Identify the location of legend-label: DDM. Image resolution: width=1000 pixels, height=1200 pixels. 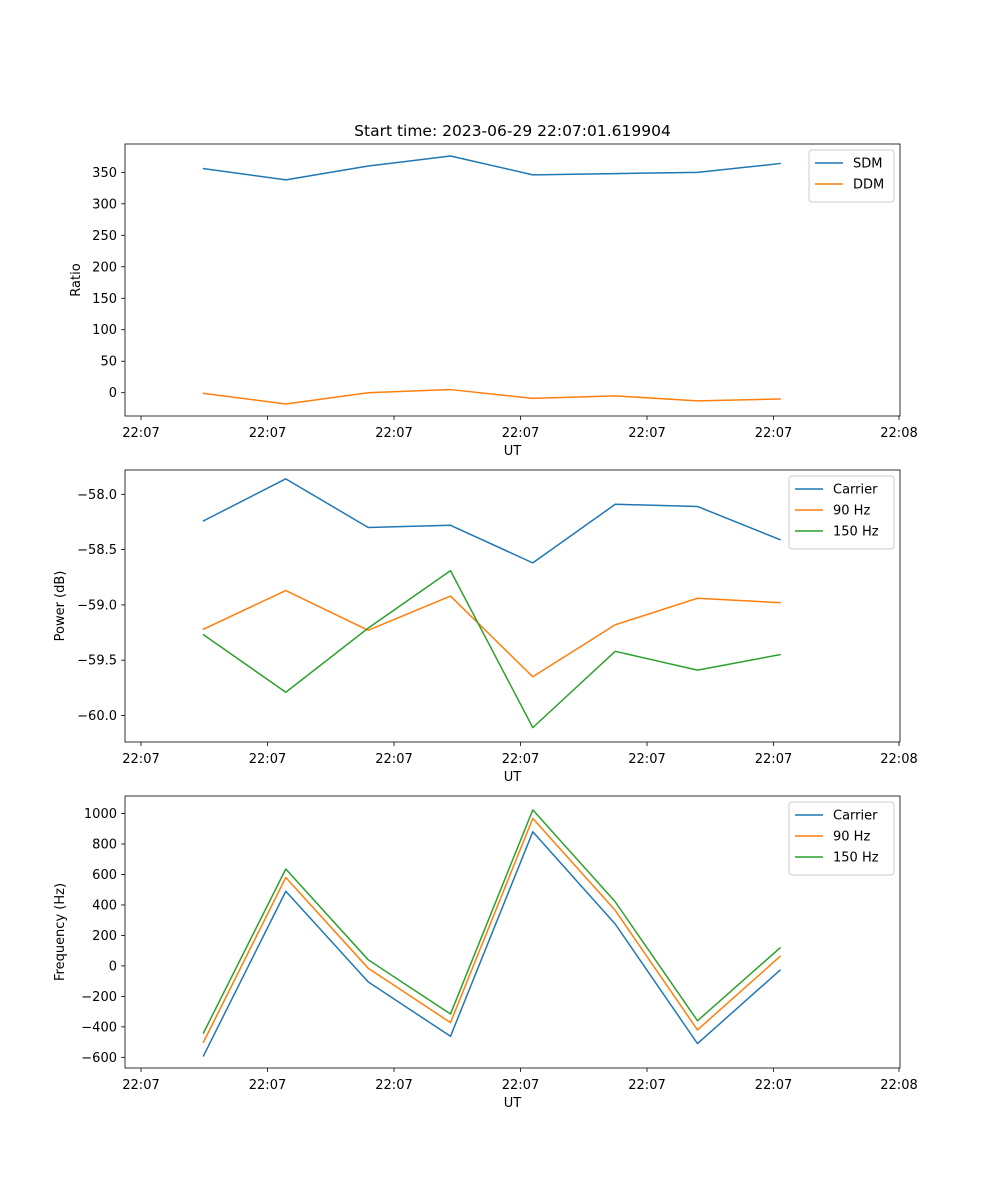
(868, 185).